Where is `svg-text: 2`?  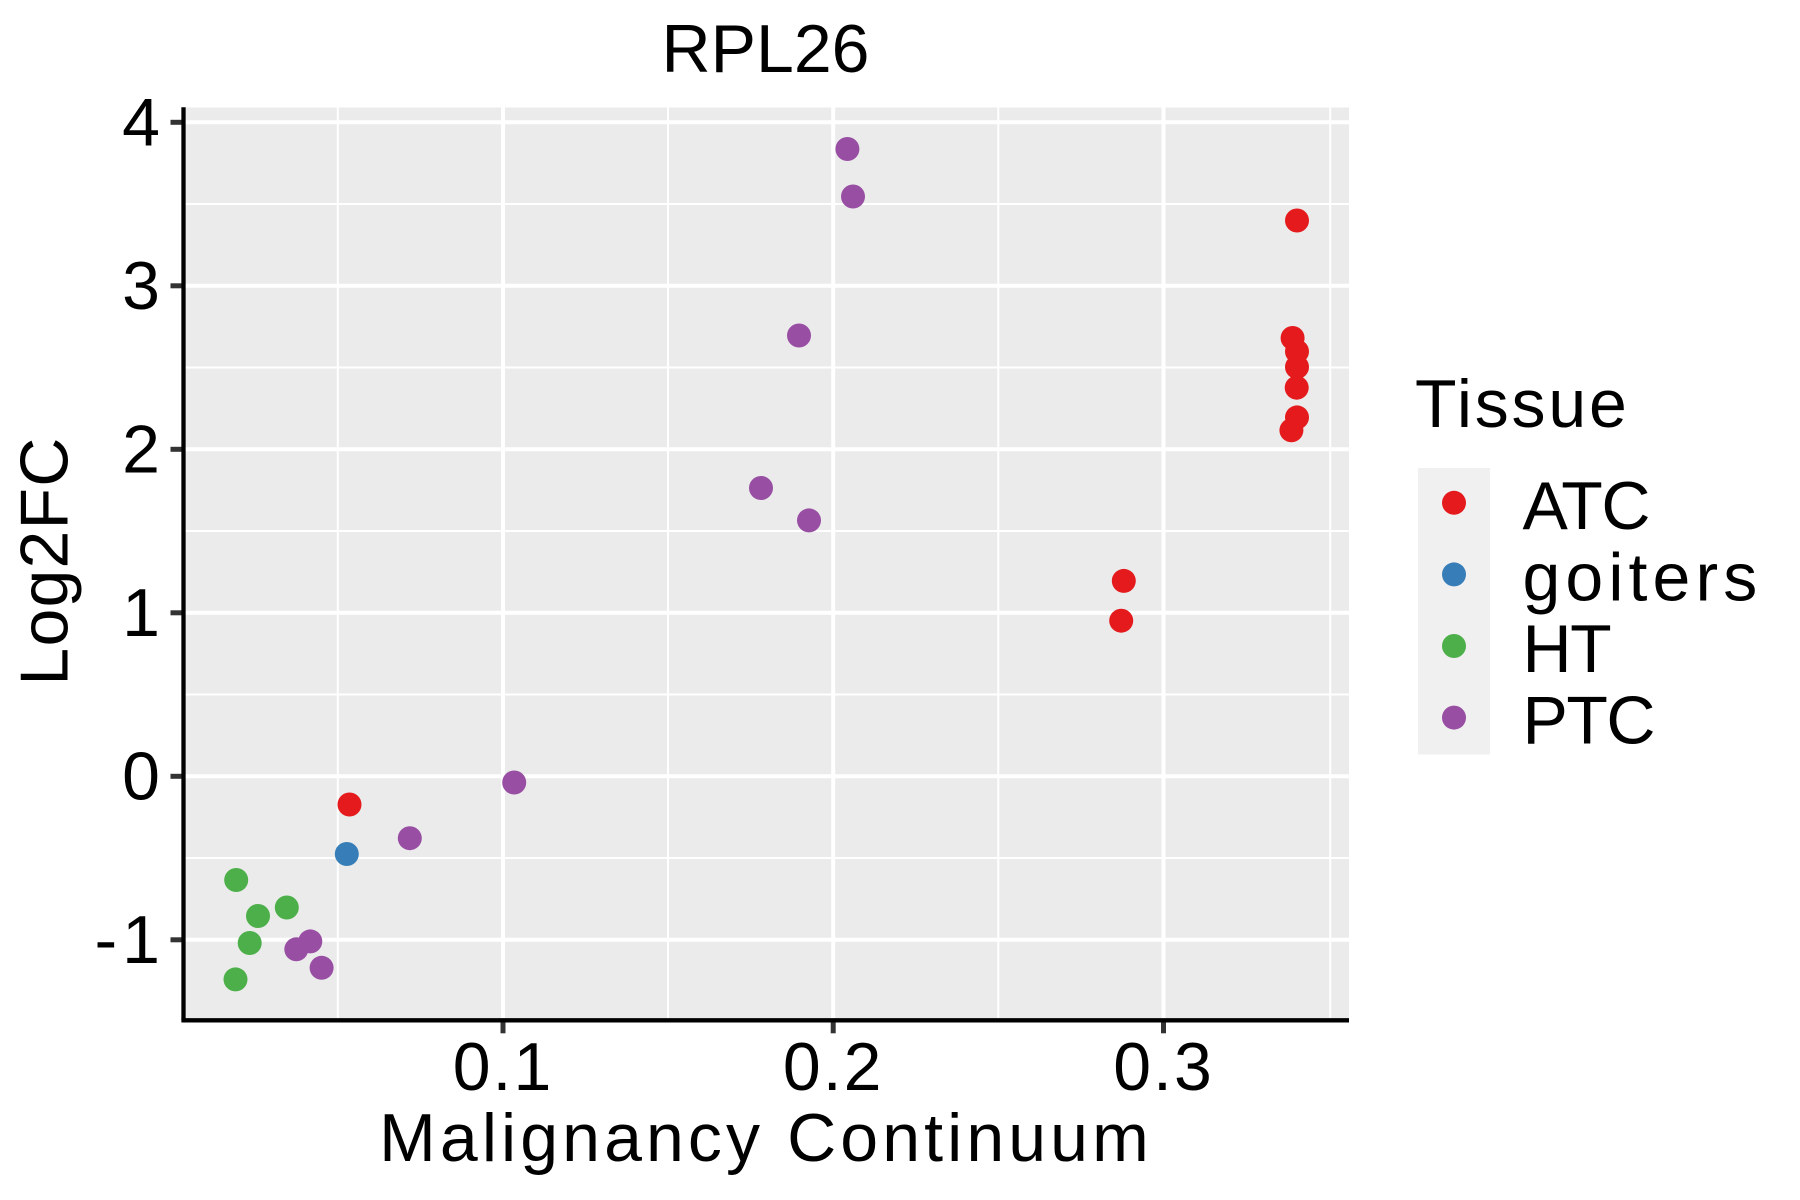 svg-text: 2 is located at coordinates (141, 450).